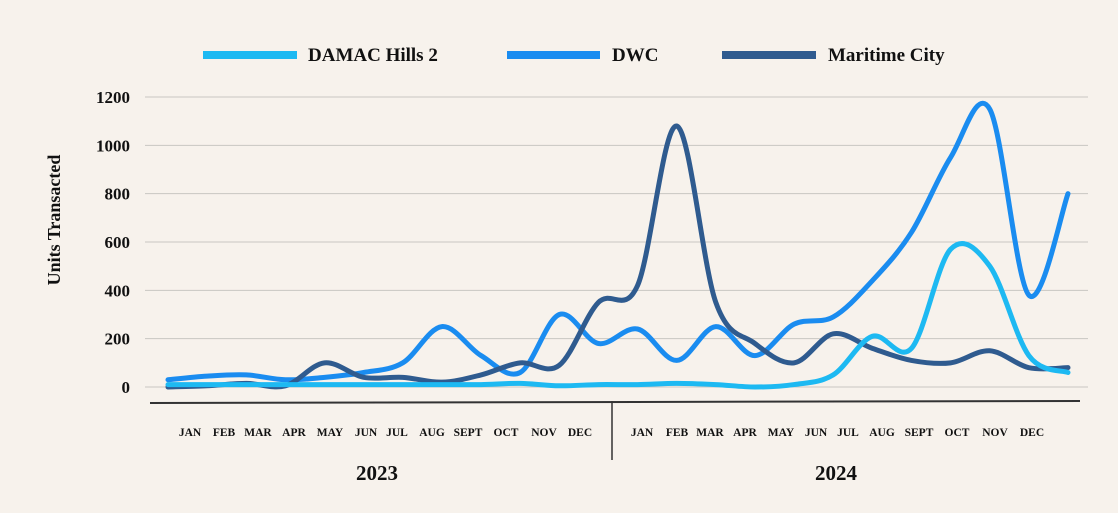  What do you see at coordinates (836, 473) in the screenshot?
I see `year-label: 2024` at bounding box center [836, 473].